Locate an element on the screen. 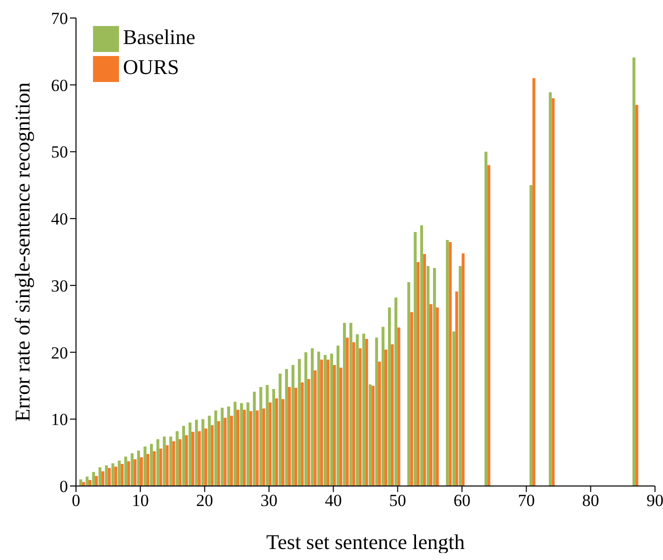 The height and width of the screenshot is (560, 663). legend-label: OURS is located at coordinates (151, 67).